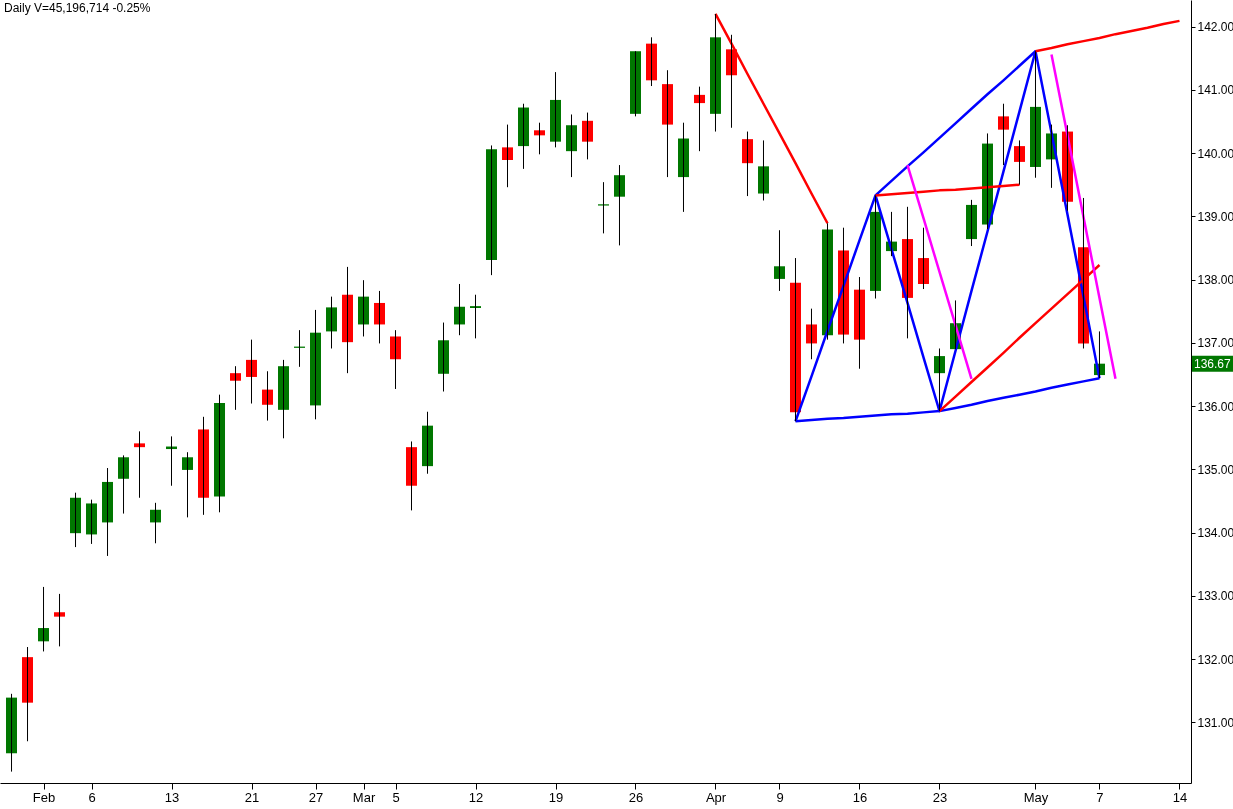  What do you see at coordinates (1215, 280) in the screenshot?
I see `y-tick-label: 138.00` at bounding box center [1215, 280].